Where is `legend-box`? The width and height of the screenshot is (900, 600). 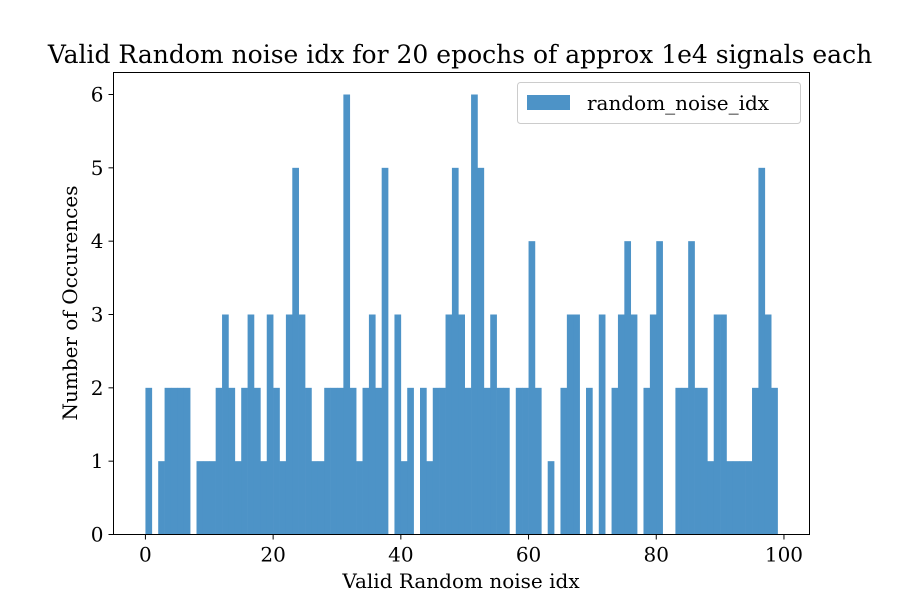 legend-box is located at coordinates (659, 103).